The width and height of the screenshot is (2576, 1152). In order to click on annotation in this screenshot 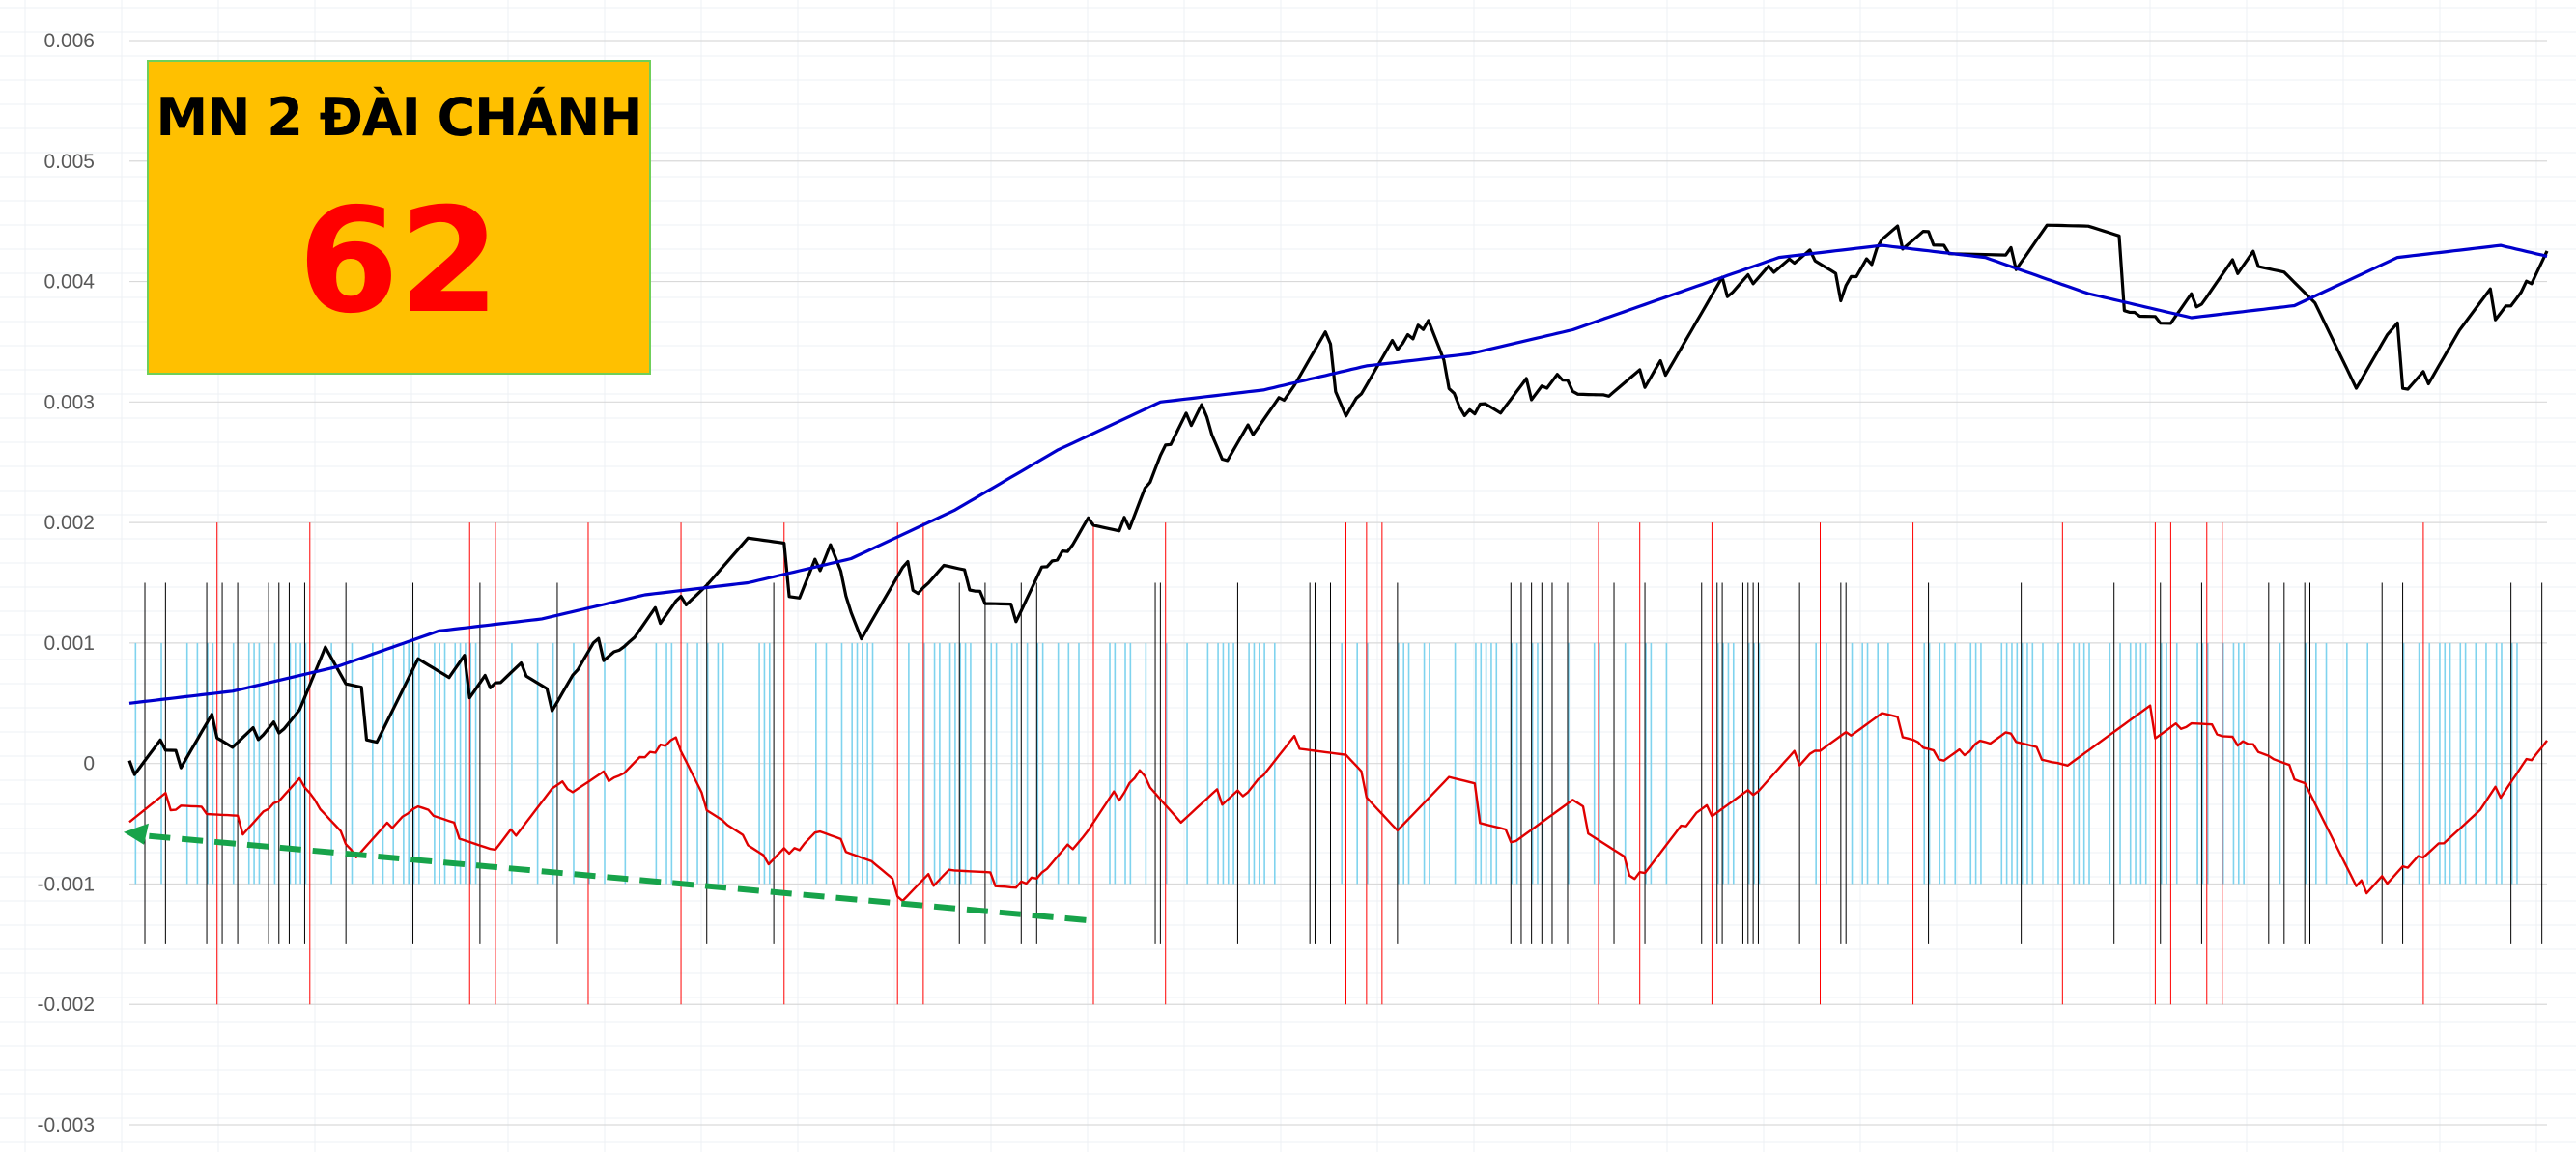, I will do `click(605, 873)`.